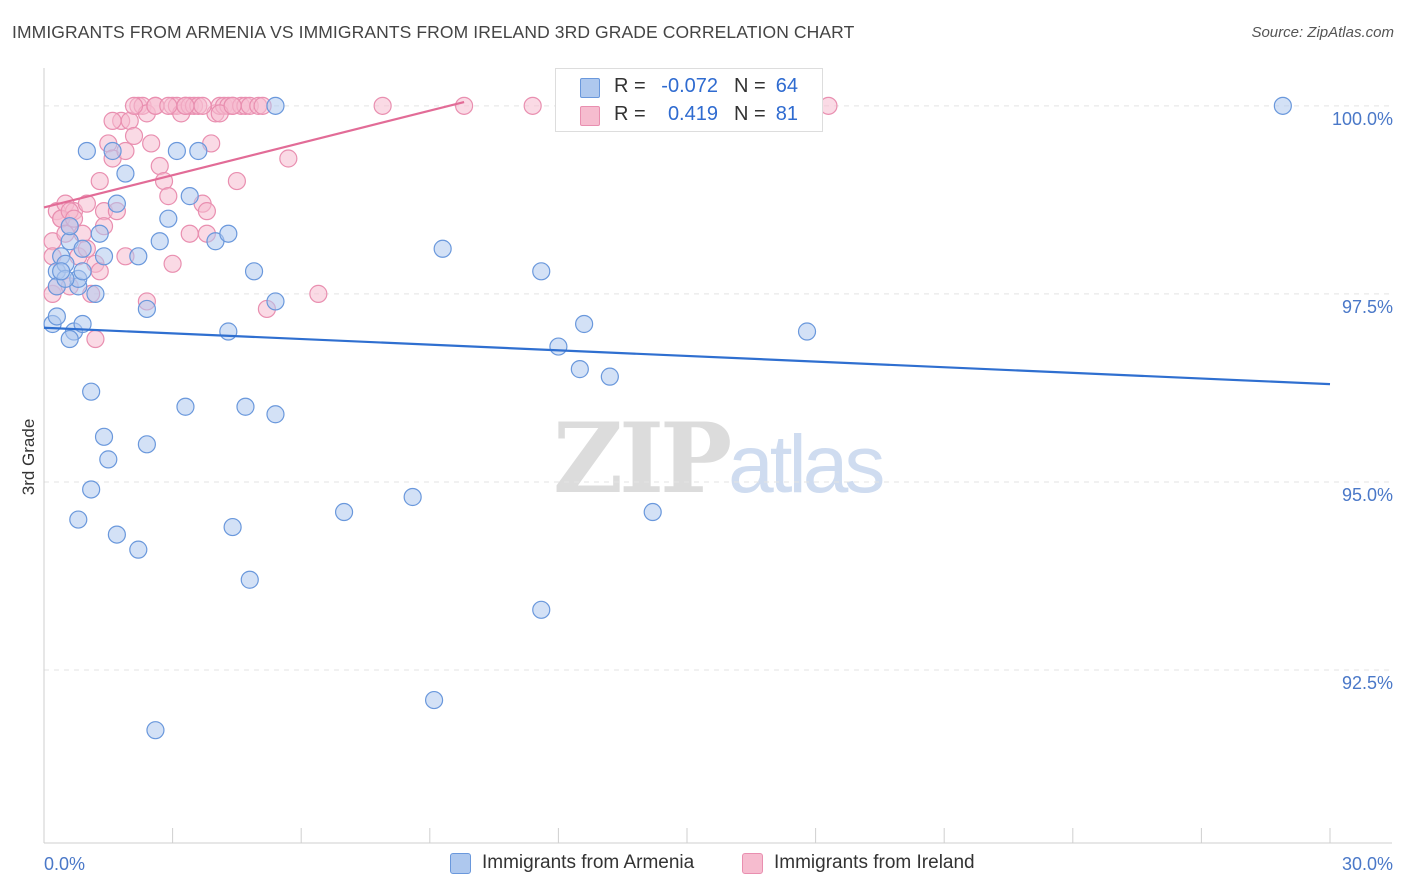  I want to click on armenia-r-value: -0.072, so click(689, 86).